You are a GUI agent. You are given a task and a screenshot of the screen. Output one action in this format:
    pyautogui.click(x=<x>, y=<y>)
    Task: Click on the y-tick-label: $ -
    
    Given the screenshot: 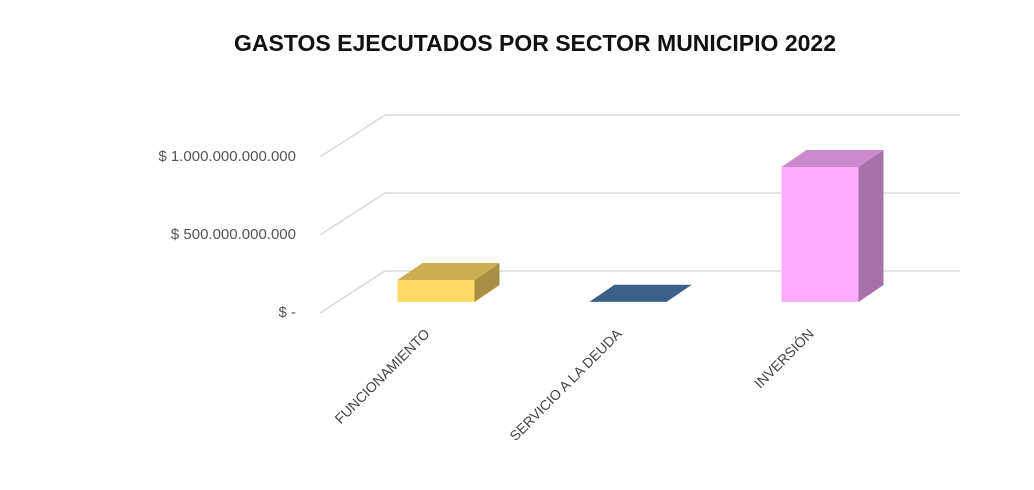 What is the action you would take?
    pyautogui.click(x=287, y=312)
    